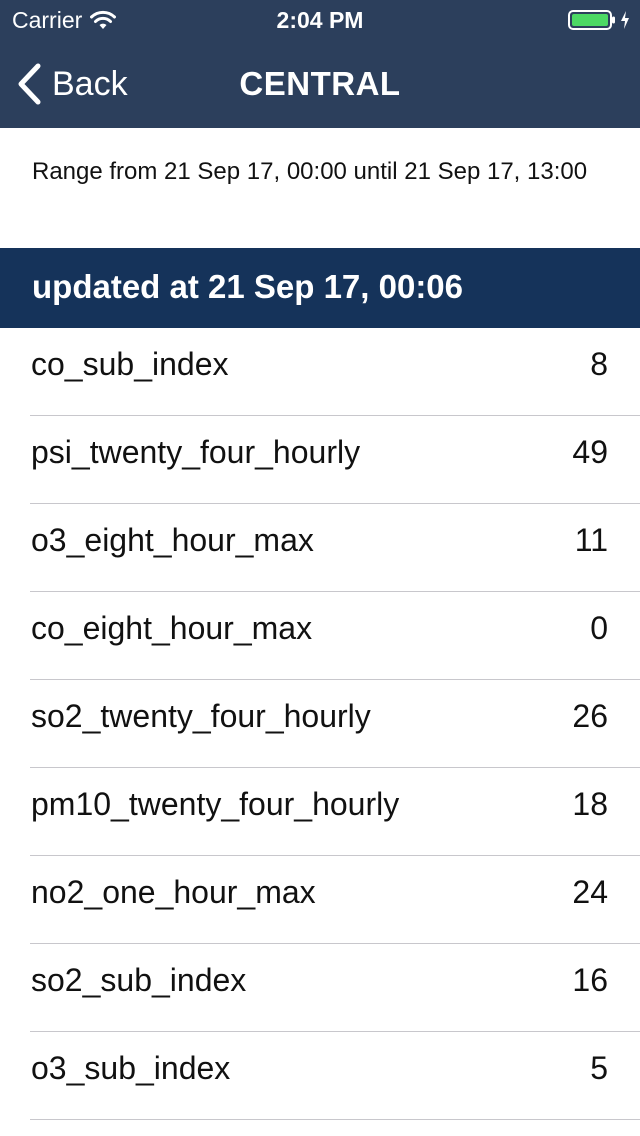 Image resolution: width=640 pixels, height=1136 pixels. Describe the element at coordinates (320, 900) in the screenshot. I see `list-item: no2_one_hour_max 24` at that location.